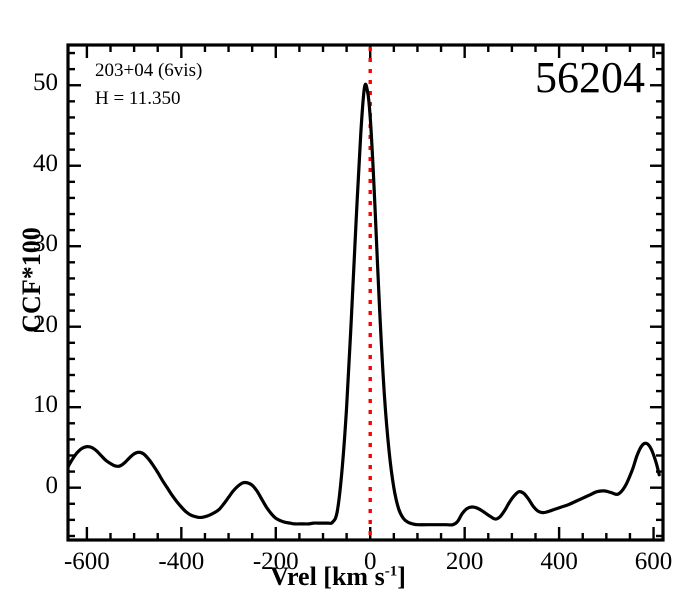  I want to click on epoch-label: 56204, so click(590, 77).